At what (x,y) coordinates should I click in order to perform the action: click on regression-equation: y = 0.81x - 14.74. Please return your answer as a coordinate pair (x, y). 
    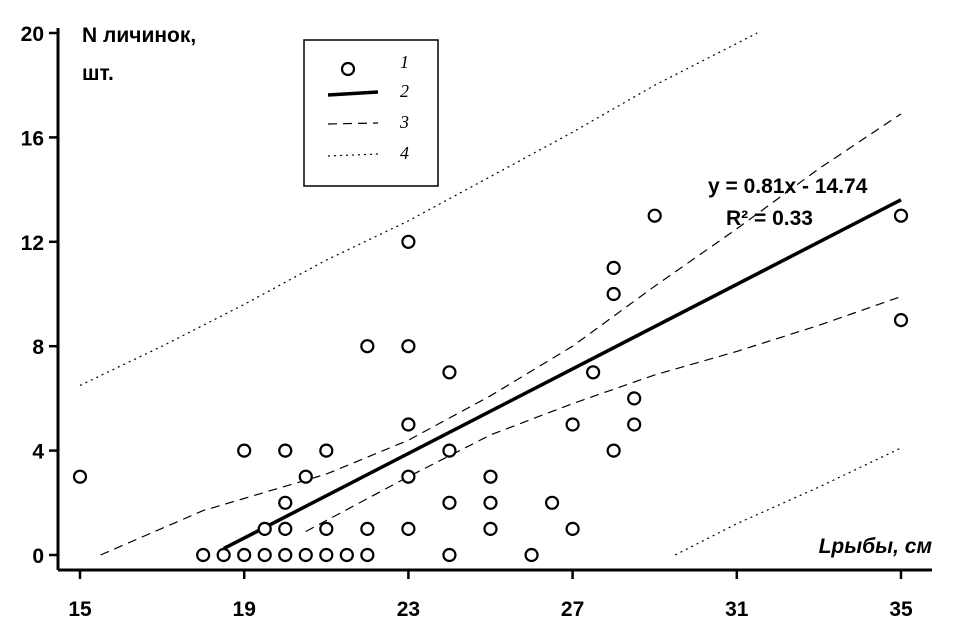
    Looking at the image, I should click on (788, 186).